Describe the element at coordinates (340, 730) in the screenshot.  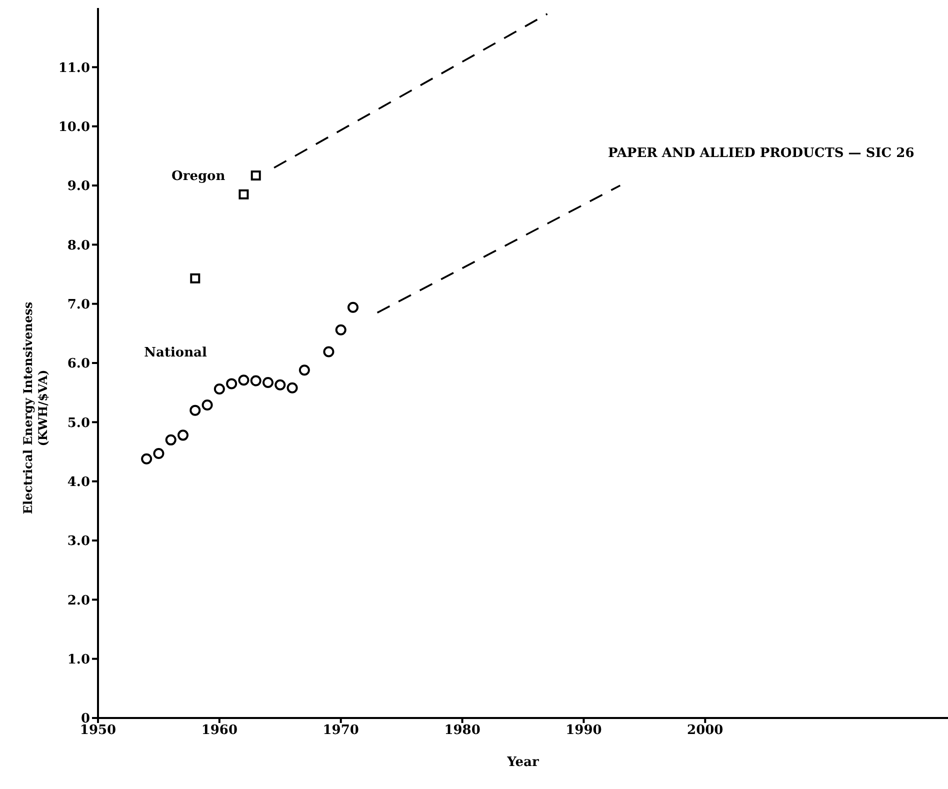
I see `x-tick-label: 1970` at that location.